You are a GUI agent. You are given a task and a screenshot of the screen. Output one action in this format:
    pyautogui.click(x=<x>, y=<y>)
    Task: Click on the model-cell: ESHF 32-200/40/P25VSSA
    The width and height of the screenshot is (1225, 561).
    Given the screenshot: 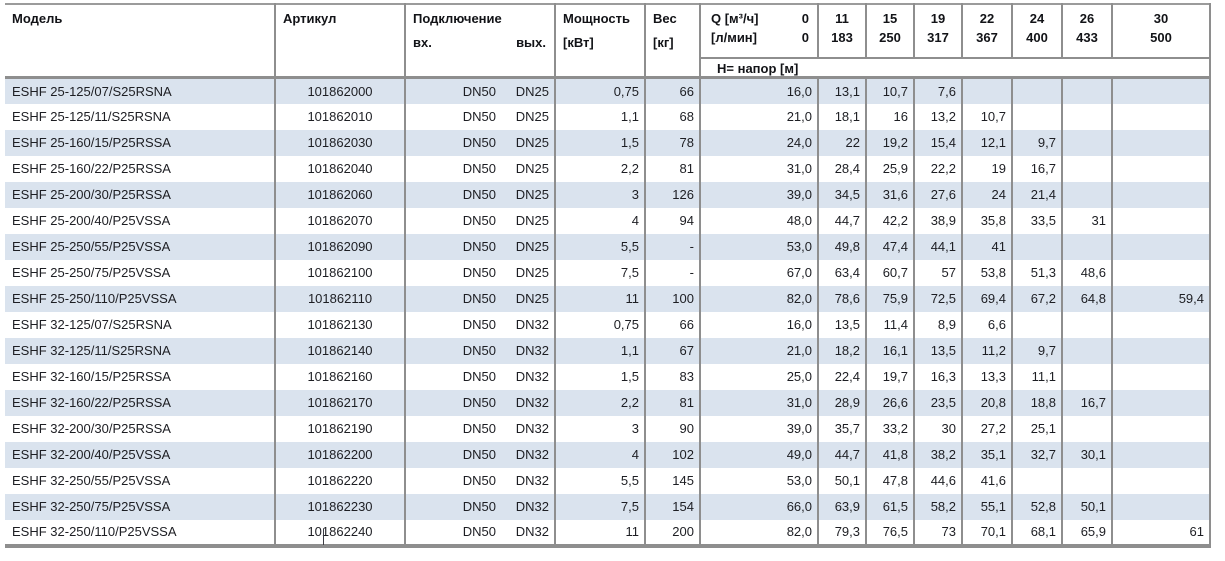 What is the action you would take?
    pyautogui.click(x=140, y=454)
    